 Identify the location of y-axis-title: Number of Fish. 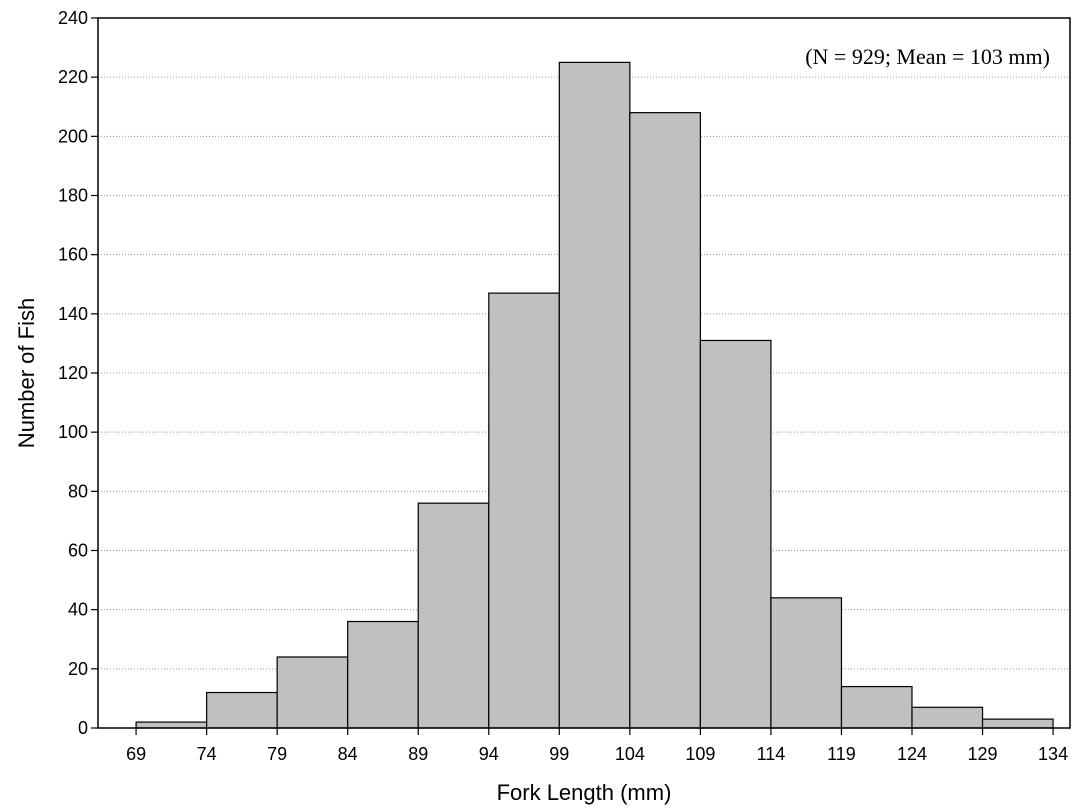
(26, 373).